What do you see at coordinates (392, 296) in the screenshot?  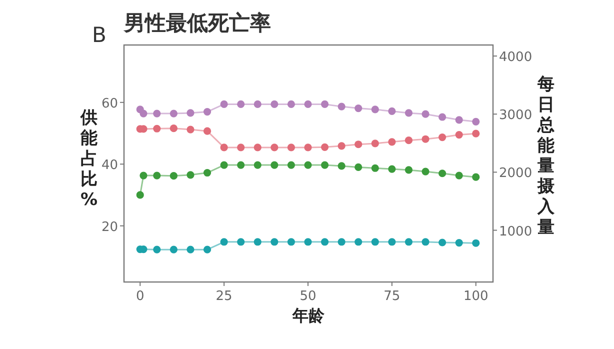 I see `x-tick-label: 75` at bounding box center [392, 296].